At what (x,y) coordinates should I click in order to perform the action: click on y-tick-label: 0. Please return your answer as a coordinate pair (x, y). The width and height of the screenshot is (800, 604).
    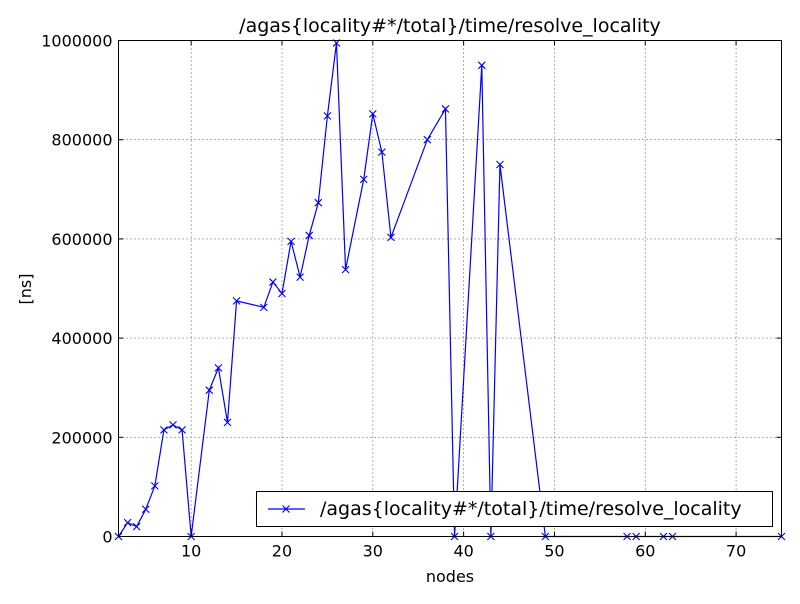
    Looking at the image, I should click on (107, 537).